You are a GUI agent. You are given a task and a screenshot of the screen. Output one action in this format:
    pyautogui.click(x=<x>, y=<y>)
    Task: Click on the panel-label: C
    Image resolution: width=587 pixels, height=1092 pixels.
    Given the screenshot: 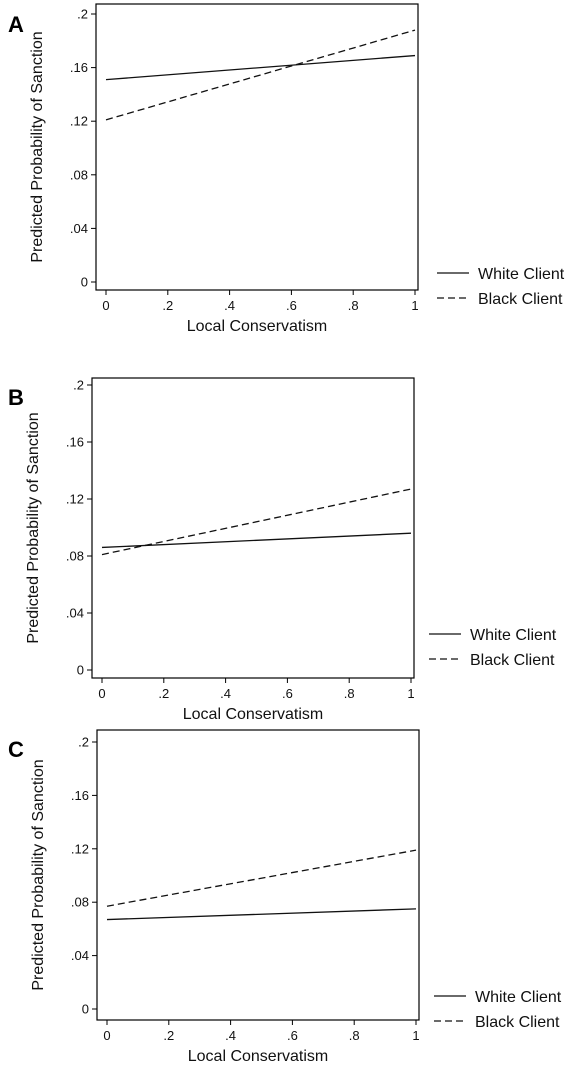 What is the action you would take?
    pyautogui.click(x=16, y=749)
    